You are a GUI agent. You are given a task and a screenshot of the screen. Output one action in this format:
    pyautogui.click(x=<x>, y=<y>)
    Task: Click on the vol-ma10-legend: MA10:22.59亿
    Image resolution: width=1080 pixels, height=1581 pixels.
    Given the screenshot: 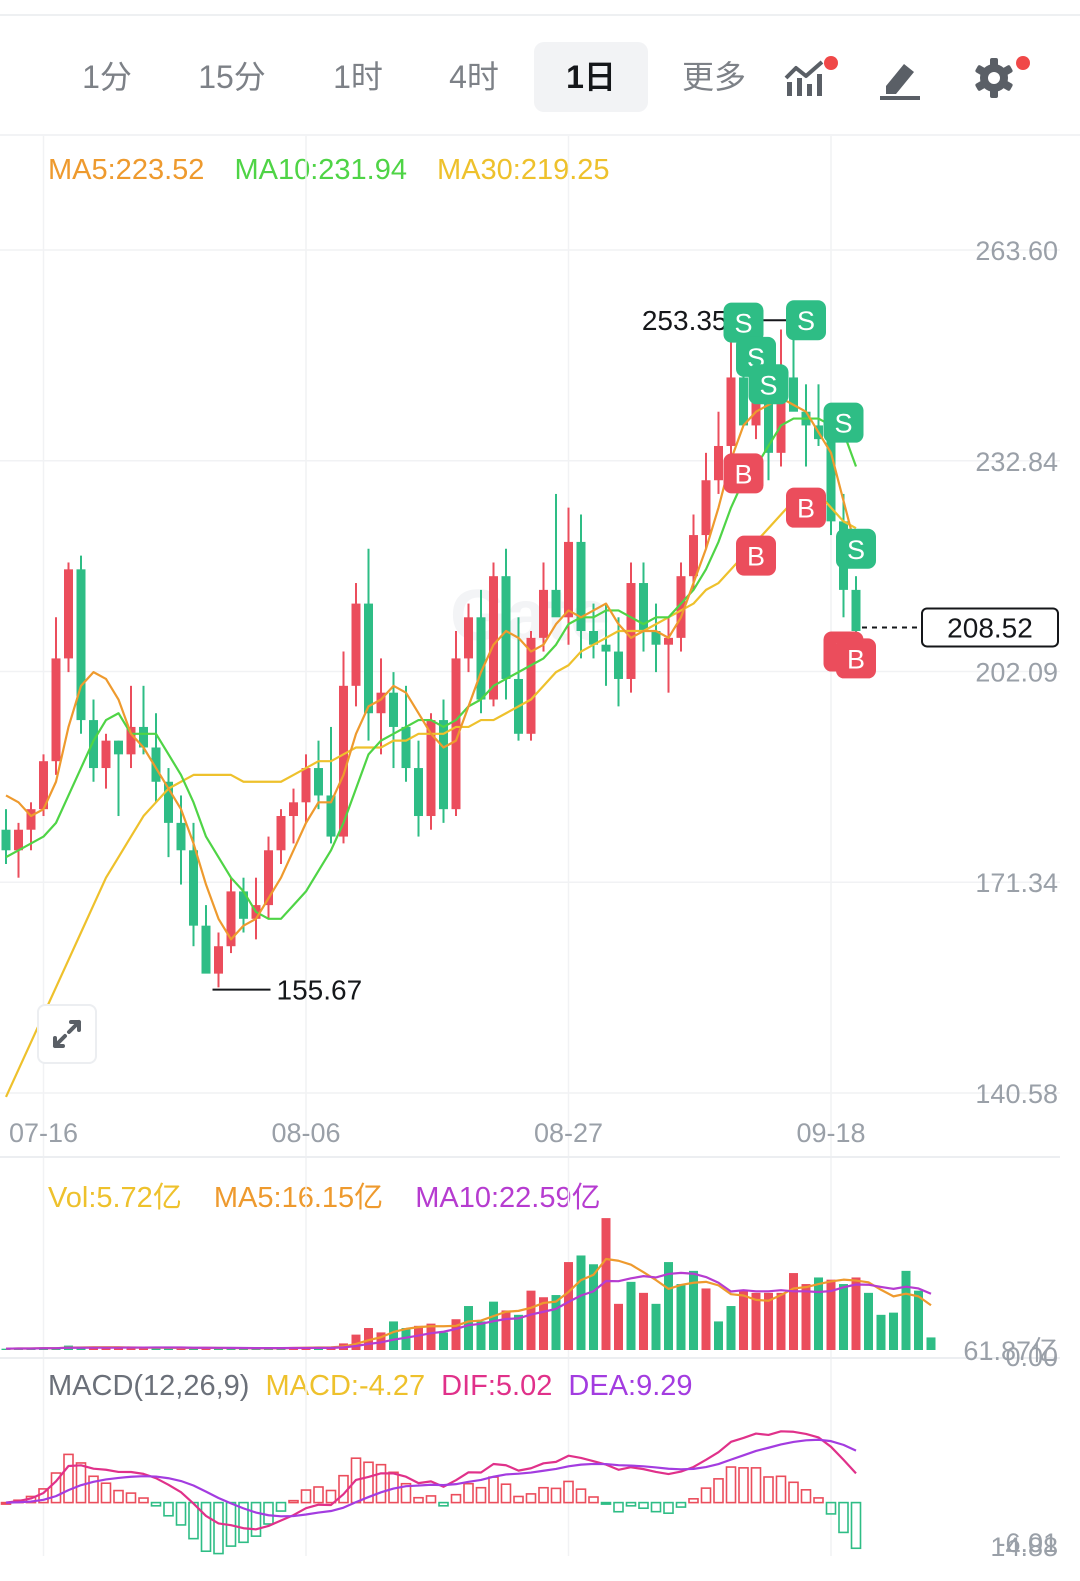 What is the action you would take?
    pyautogui.click(x=508, y=1198)
    